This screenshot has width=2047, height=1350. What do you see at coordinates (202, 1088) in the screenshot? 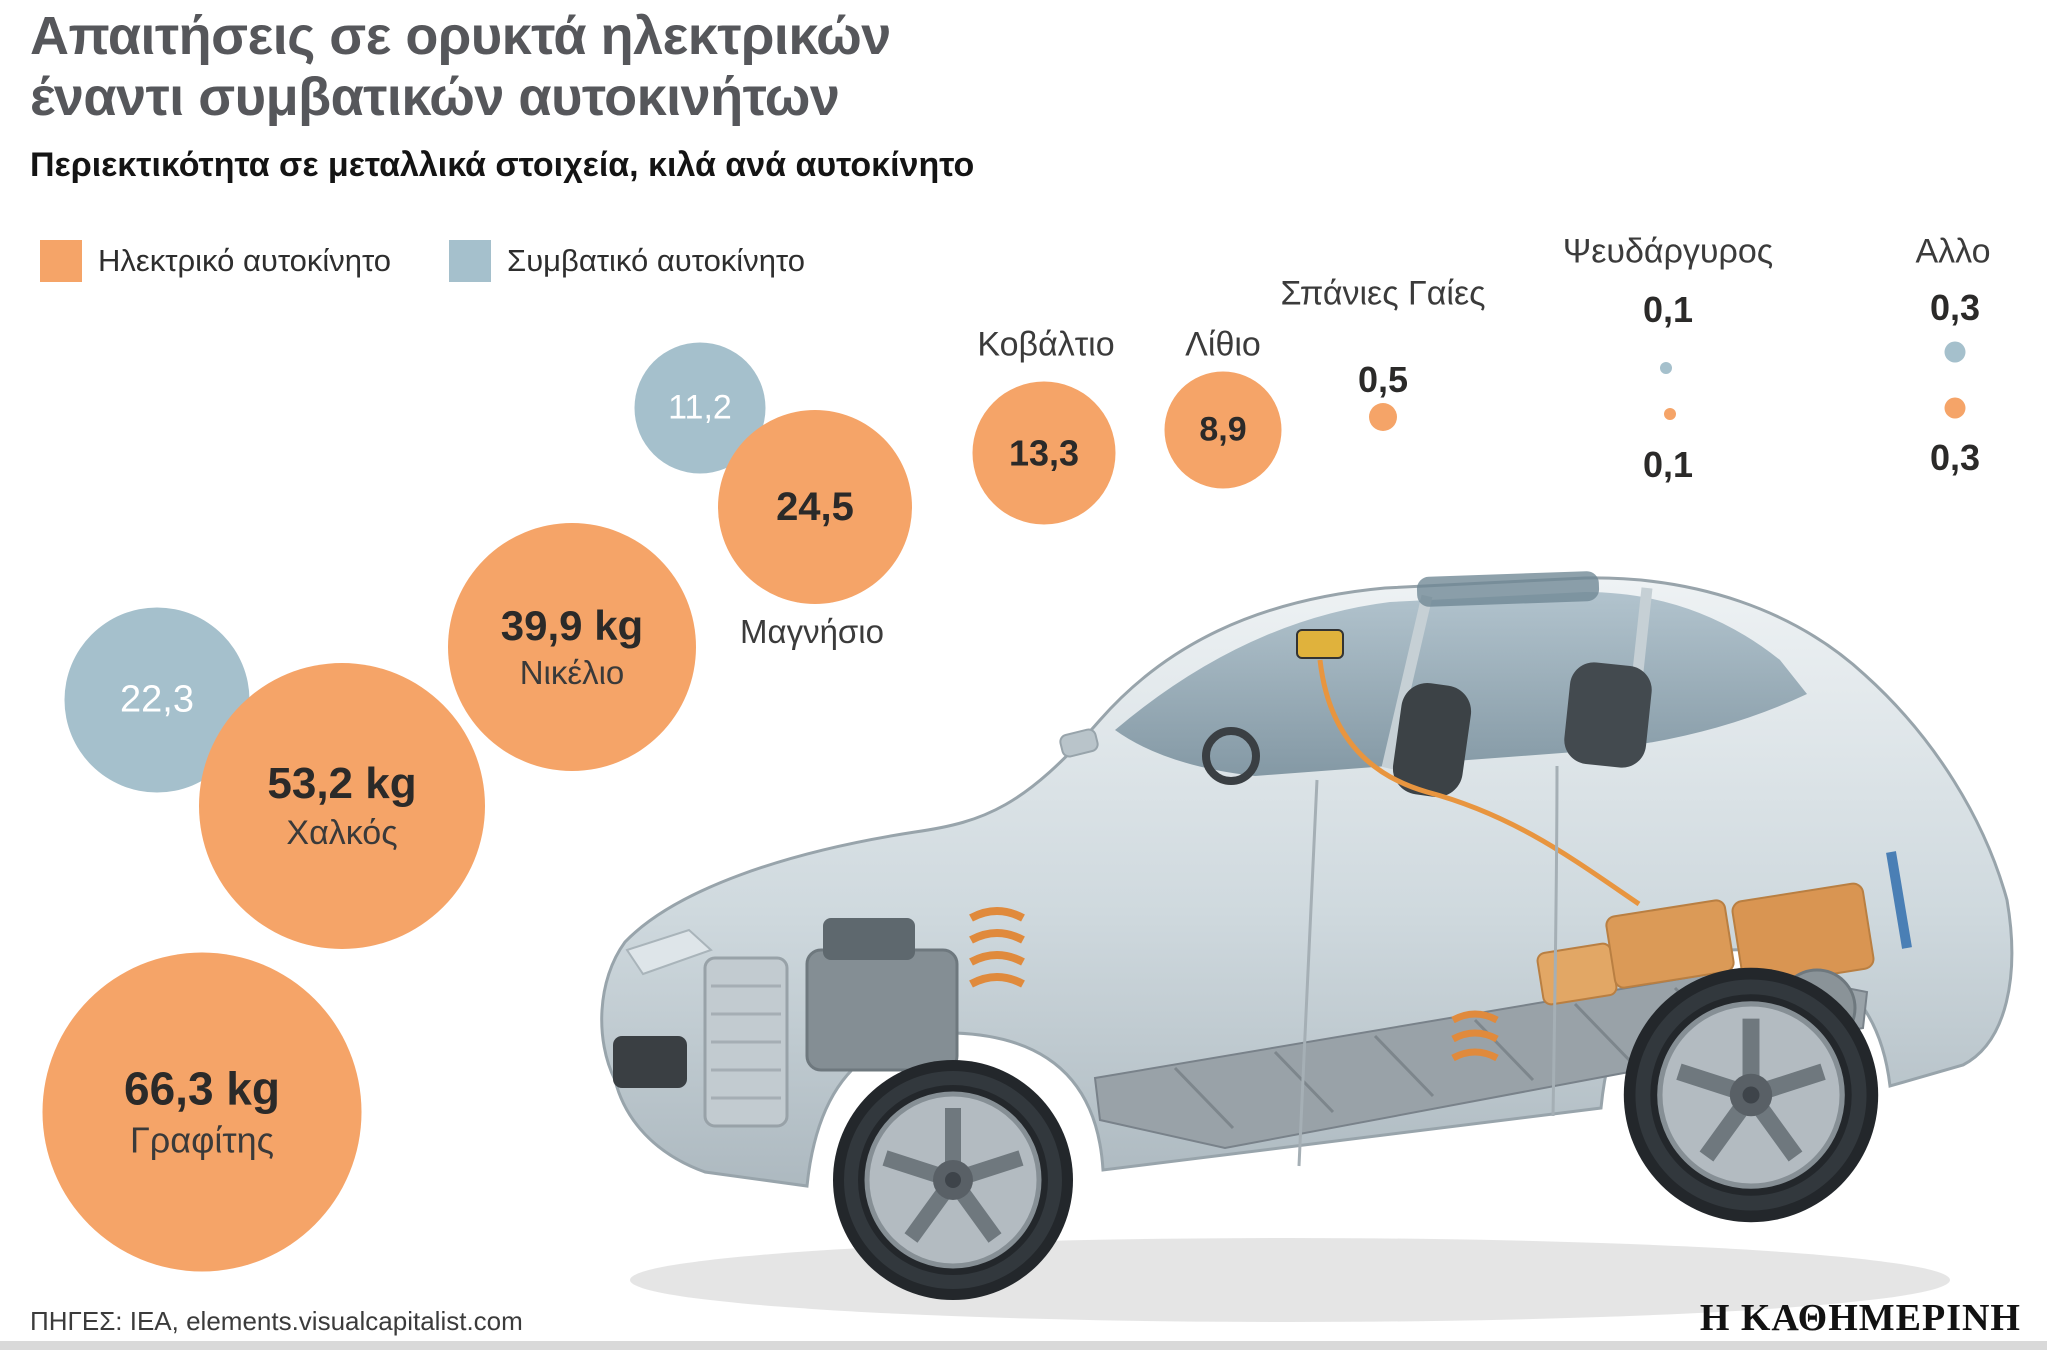
I see `bubble-value: 66,3 kg` at bounding box center [202, 1088].